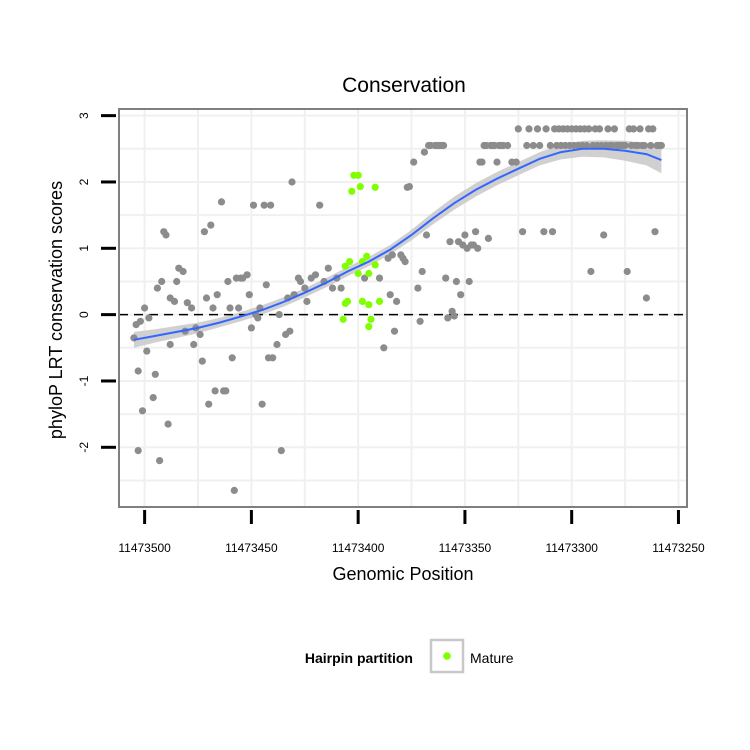  I want to click on y-tick-label: -2, so click(84, 447).